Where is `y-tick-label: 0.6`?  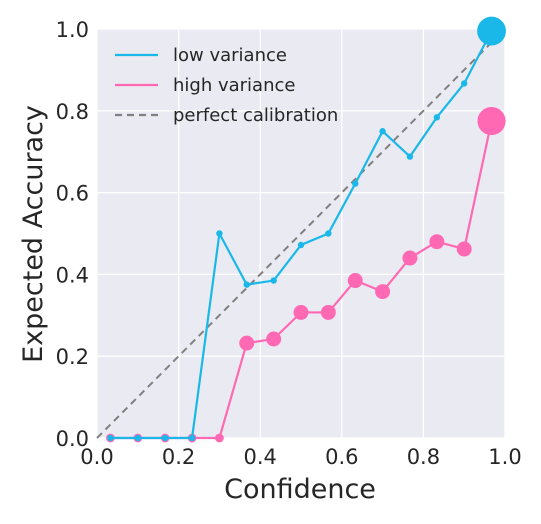
y-tick-label: 0.6 is located at coordinates (72, 194).